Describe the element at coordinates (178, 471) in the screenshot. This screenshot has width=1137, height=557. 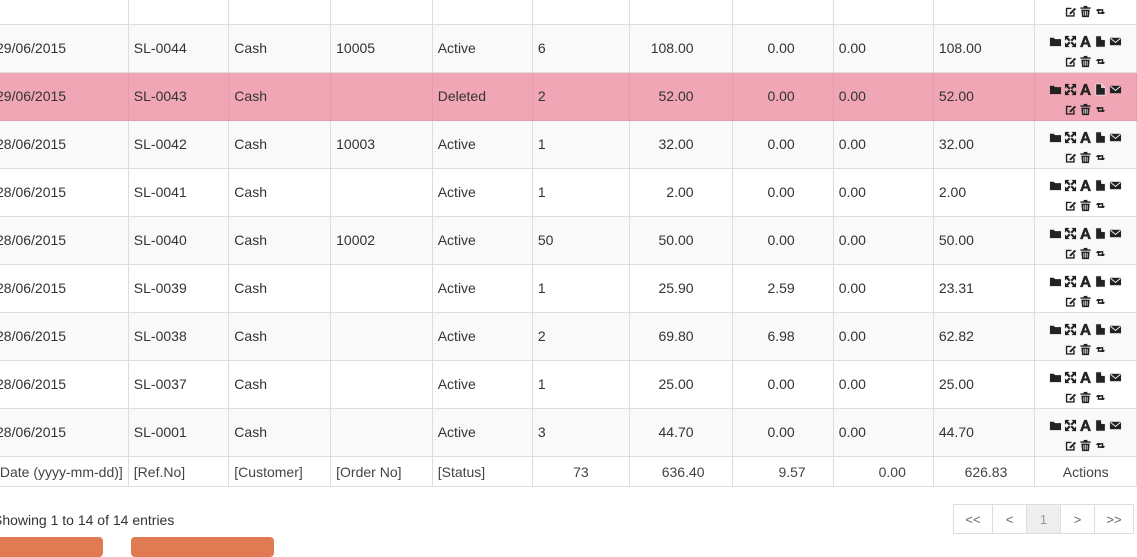
I see `footer-ref-filter: [Ref.No]` at that location.